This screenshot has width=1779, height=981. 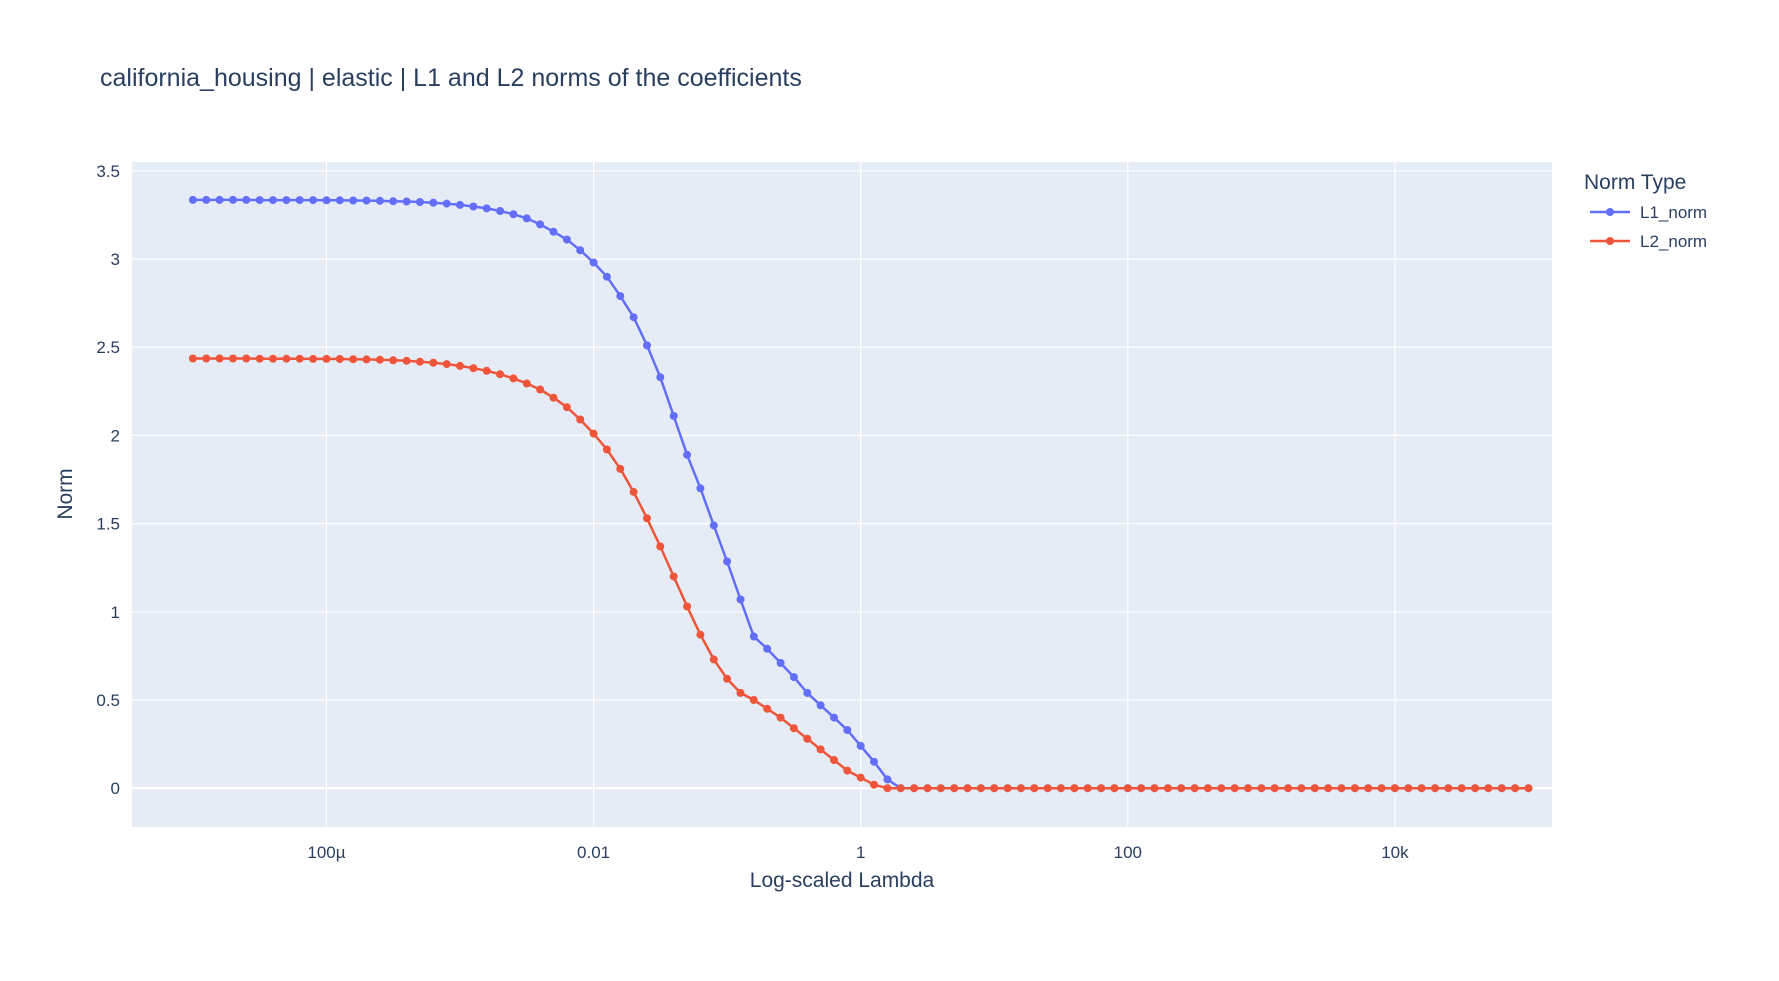 I want to click on x-tick-label: 10k, so click(x=1395, y=852).